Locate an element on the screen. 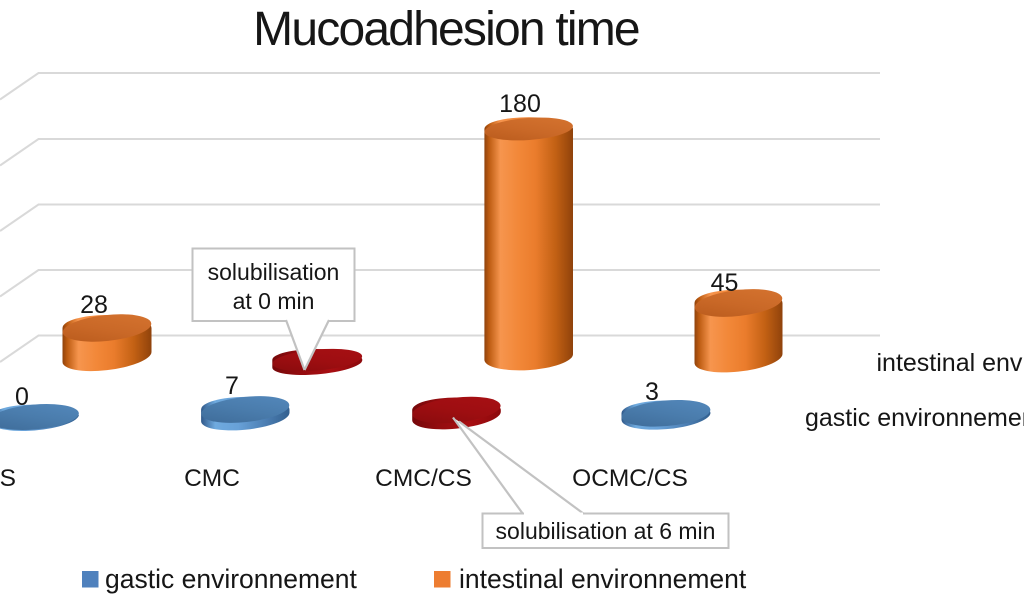 The height and width of the screenshot is (600, 1024). svg-text: CMC is located at coordinates (212, 478).